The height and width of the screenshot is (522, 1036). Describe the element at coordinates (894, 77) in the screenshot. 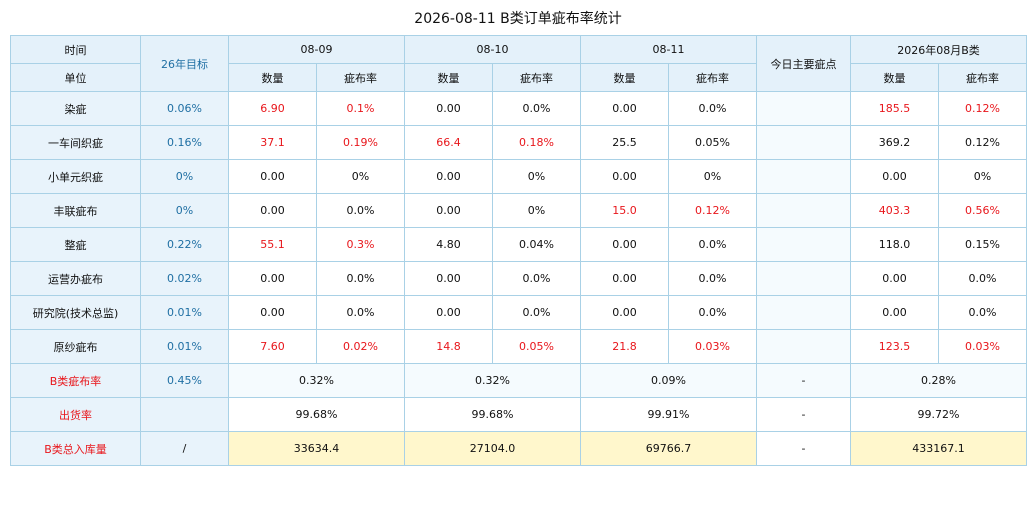

I see `header-qty-month: 数量` at that location.